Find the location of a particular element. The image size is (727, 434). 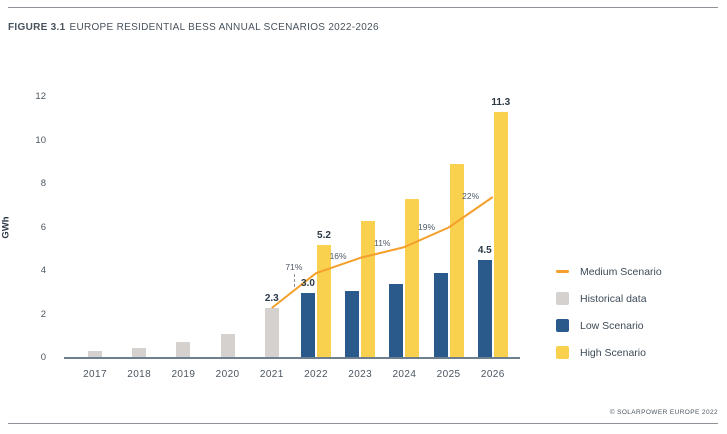

xtick-2022: 2022 is located at coordinates (316, 374).